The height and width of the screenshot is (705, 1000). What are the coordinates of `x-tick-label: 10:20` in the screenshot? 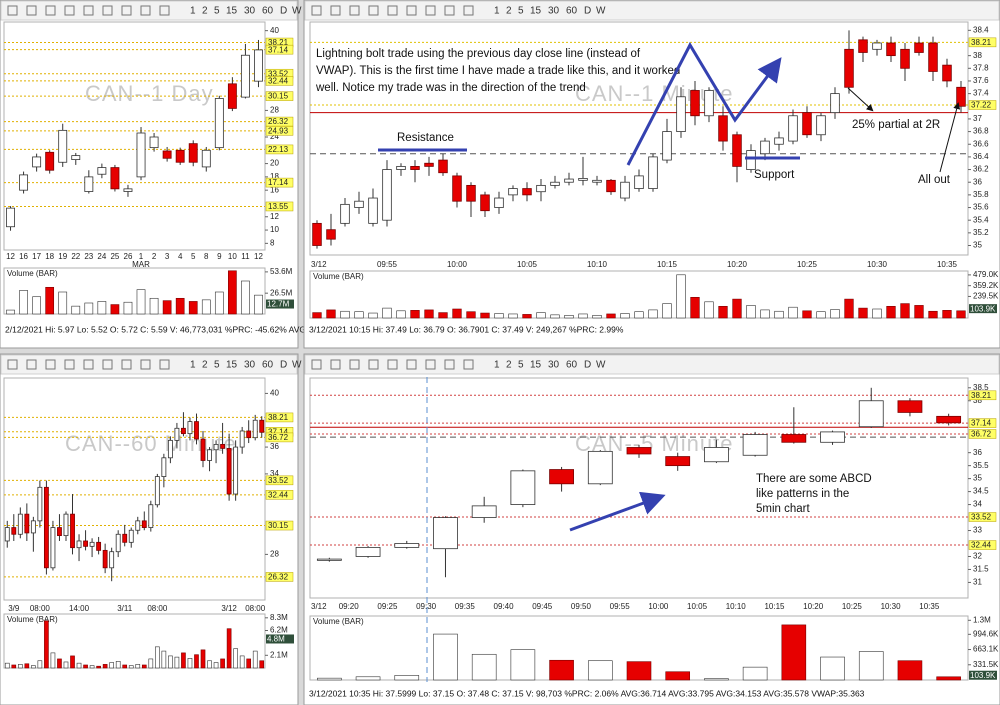 It's located at (813, 606).